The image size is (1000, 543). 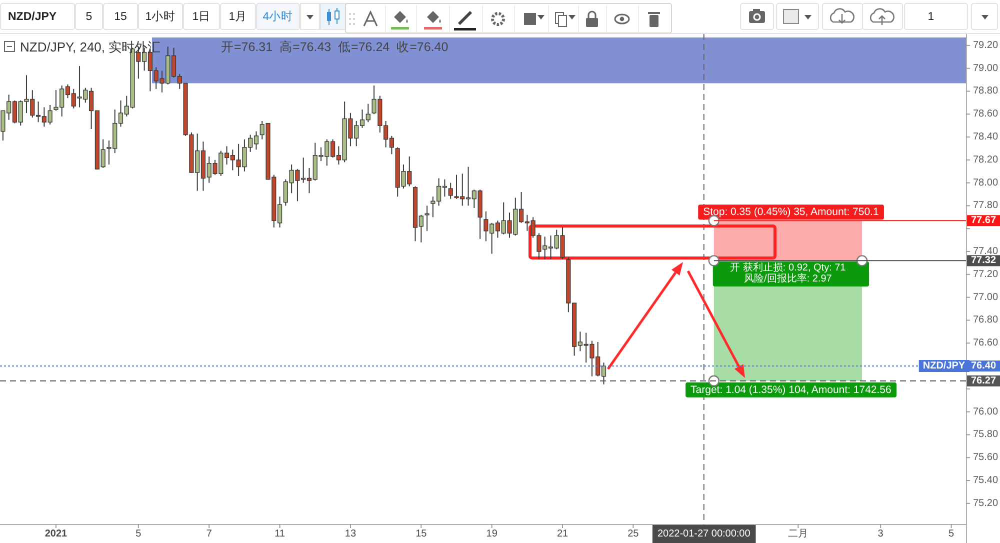 I want to click on x-tick-label: 21, so click(x=562, y=534).